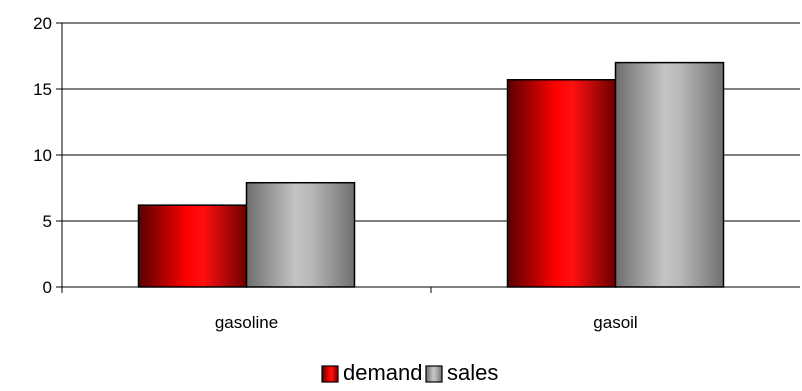 The width and height of the screenshot is (802, 391). I want to click on bar-sales-gasoline, so click(300, 234).